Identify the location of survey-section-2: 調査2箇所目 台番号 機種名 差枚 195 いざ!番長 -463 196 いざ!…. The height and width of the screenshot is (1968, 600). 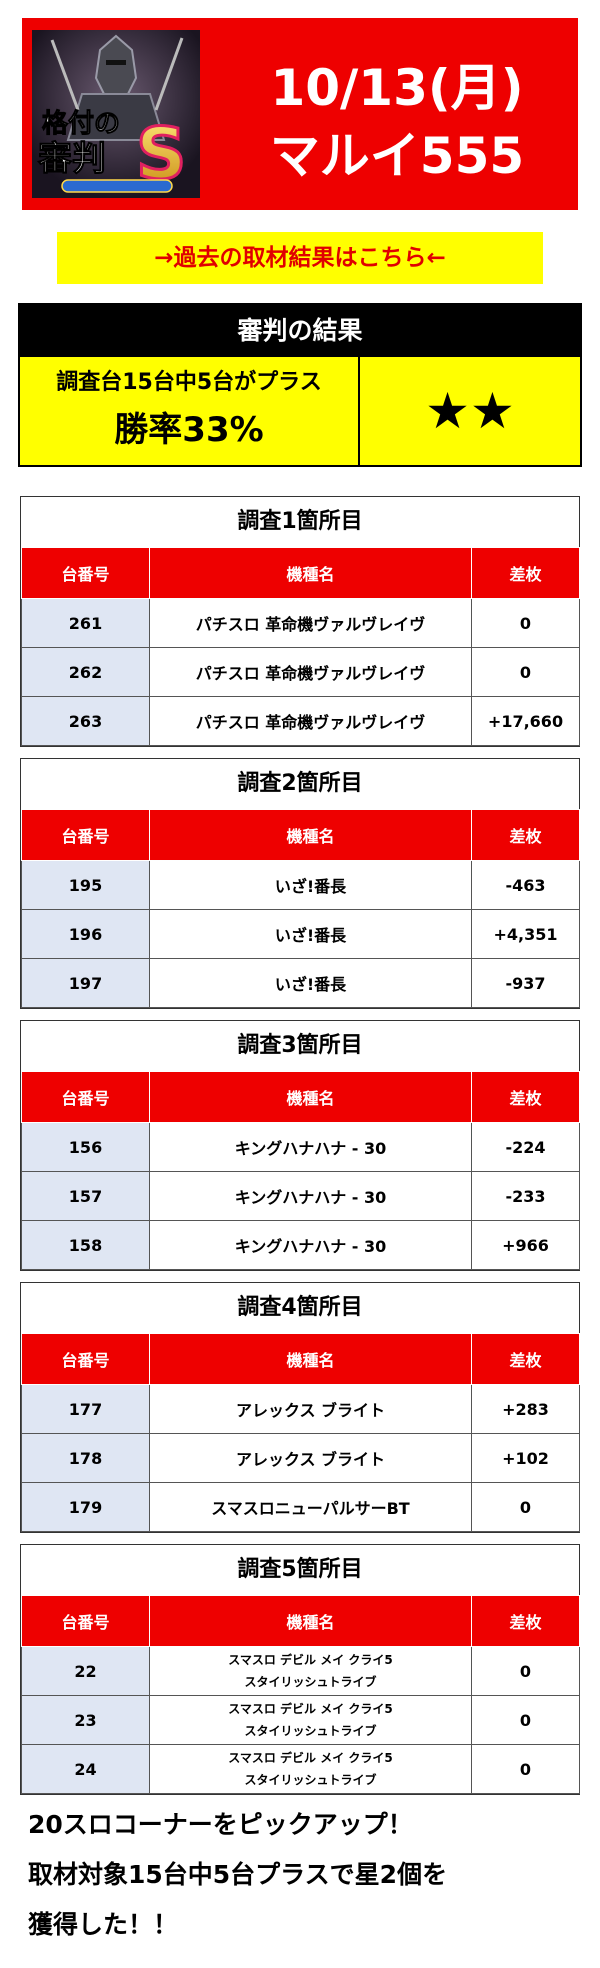
(300, 883).